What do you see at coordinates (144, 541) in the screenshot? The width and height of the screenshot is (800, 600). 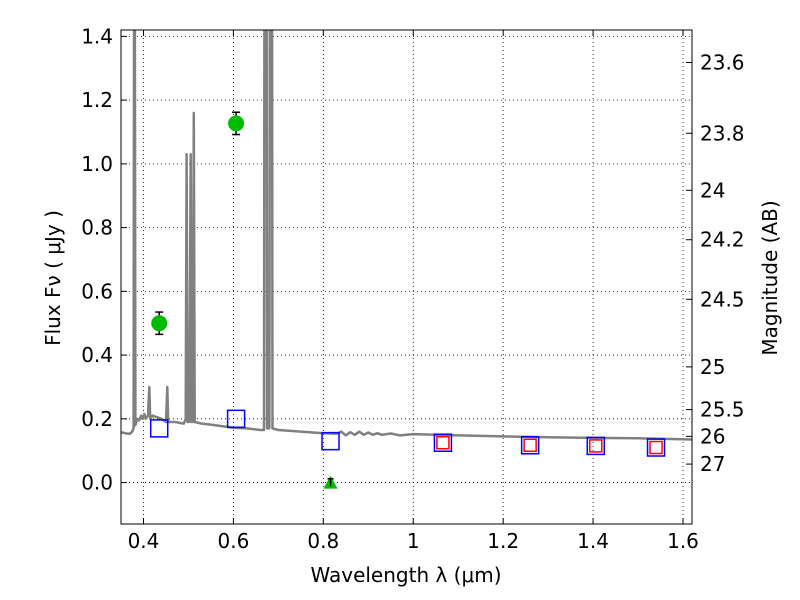 I see `x-tick-label: 0.4` at bounding box center [144, 541].